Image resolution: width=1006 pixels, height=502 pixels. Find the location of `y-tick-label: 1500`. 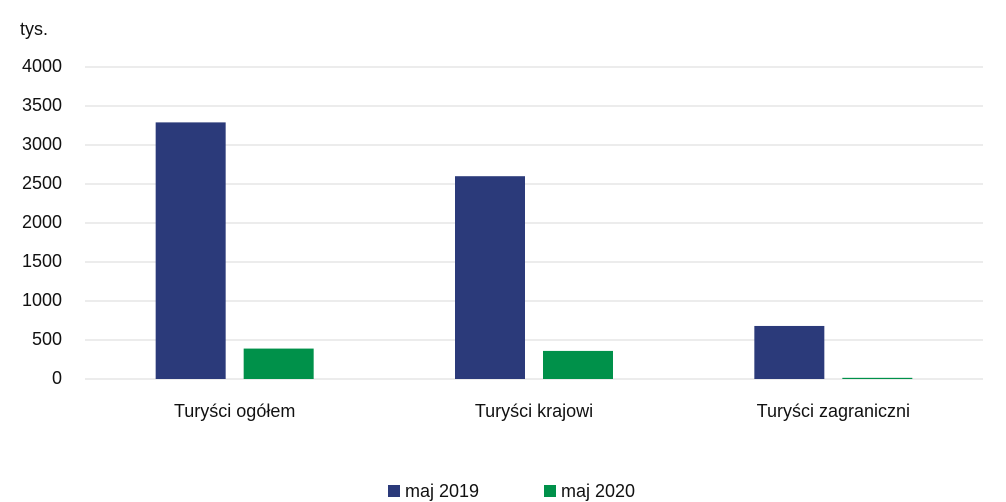

y-tick-label: 1500 is located at coordinates (42, 261).